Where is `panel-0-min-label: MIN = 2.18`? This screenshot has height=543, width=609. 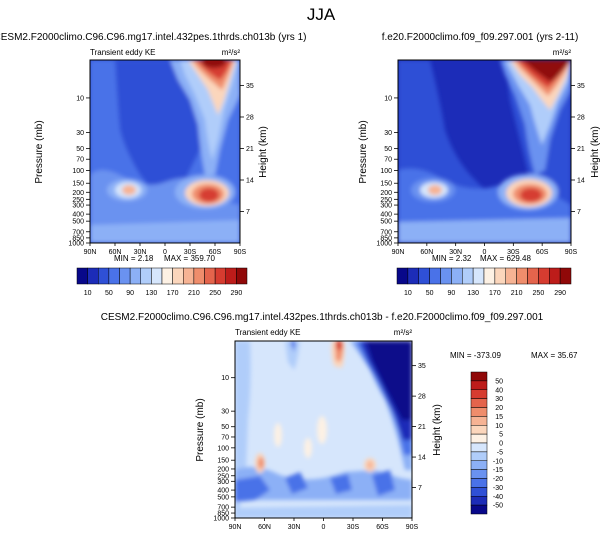 panel-0-min-label: MIN = 2.18 is located at coordinates (134, 258).